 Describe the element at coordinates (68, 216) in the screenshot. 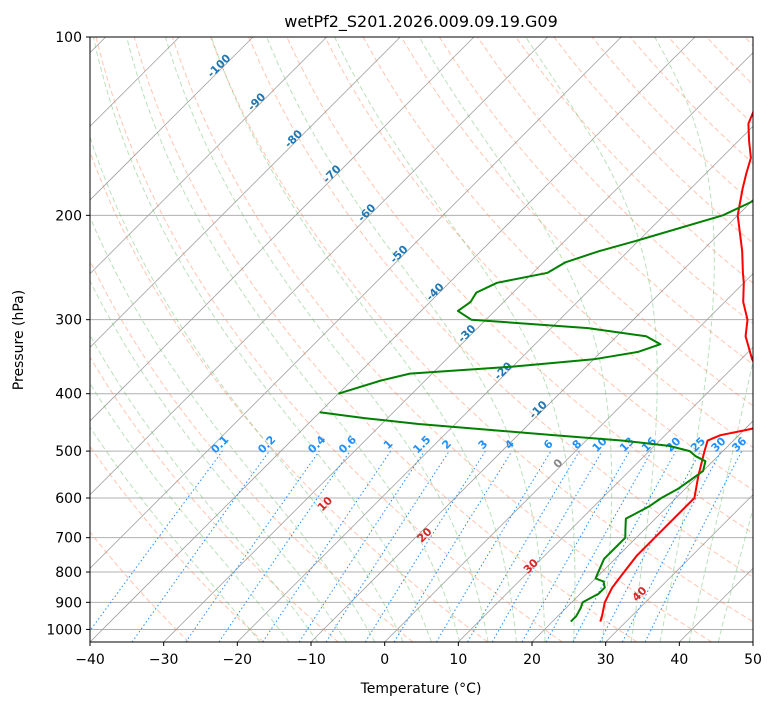

I see `y-tick-label: 200` at that location.